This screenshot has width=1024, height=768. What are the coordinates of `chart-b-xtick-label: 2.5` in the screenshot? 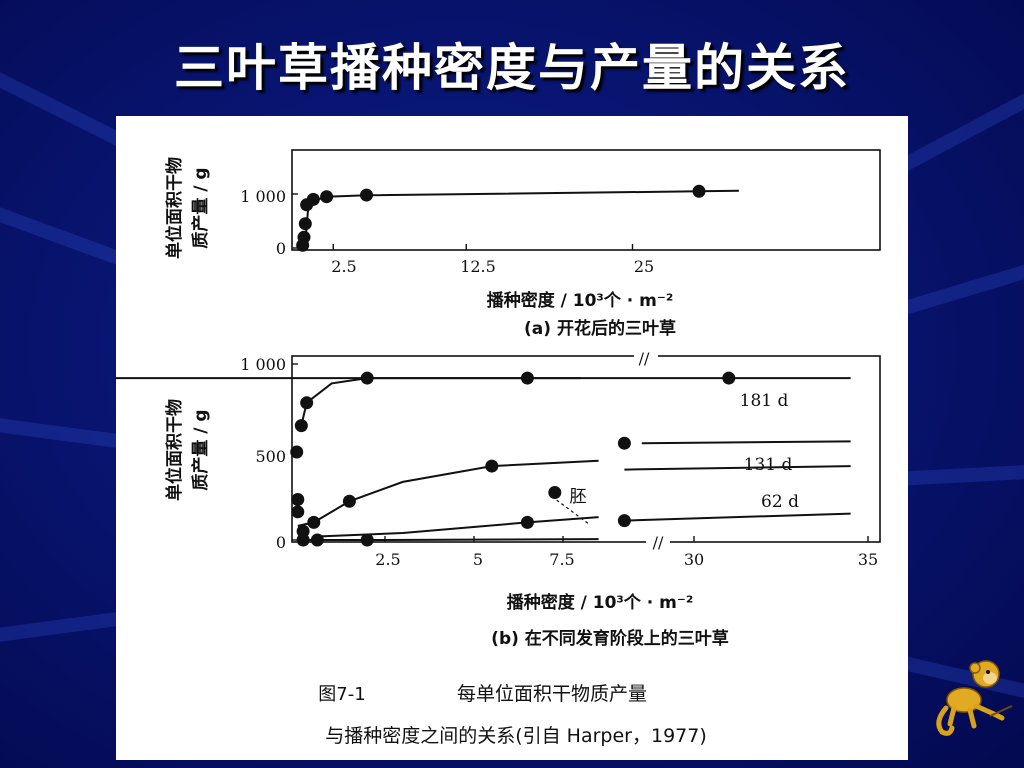 It's located at (387, 559).